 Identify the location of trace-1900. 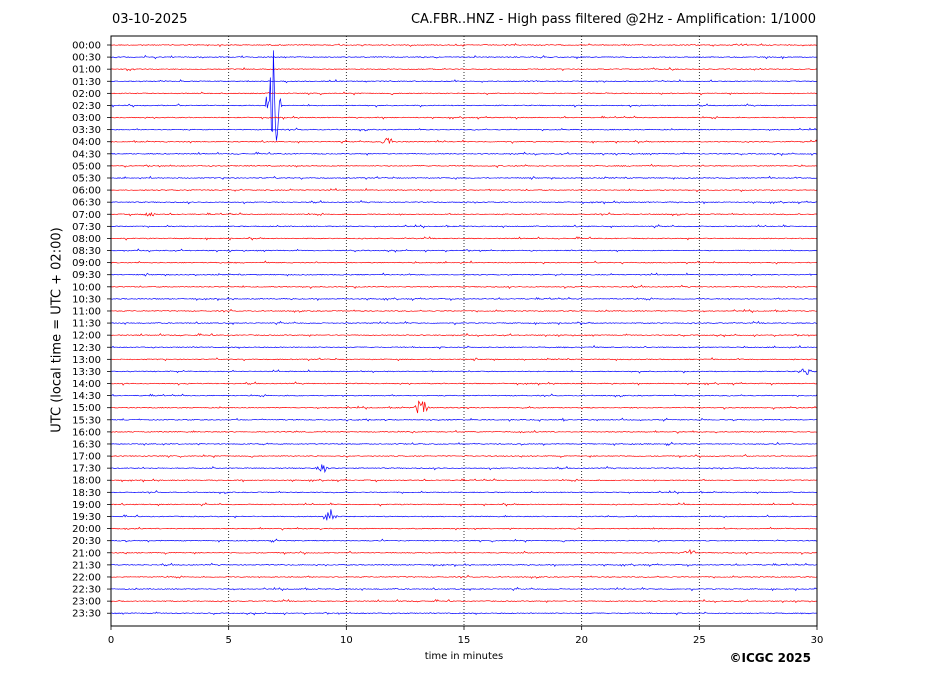
(464, 504).